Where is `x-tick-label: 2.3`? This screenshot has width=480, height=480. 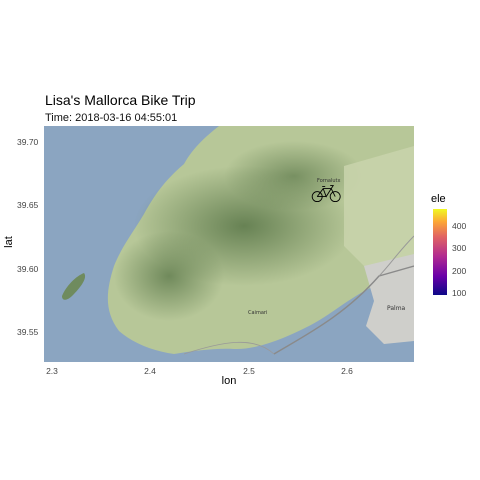
x-tick-label: 2.3 is located at coordinates (52, 371).